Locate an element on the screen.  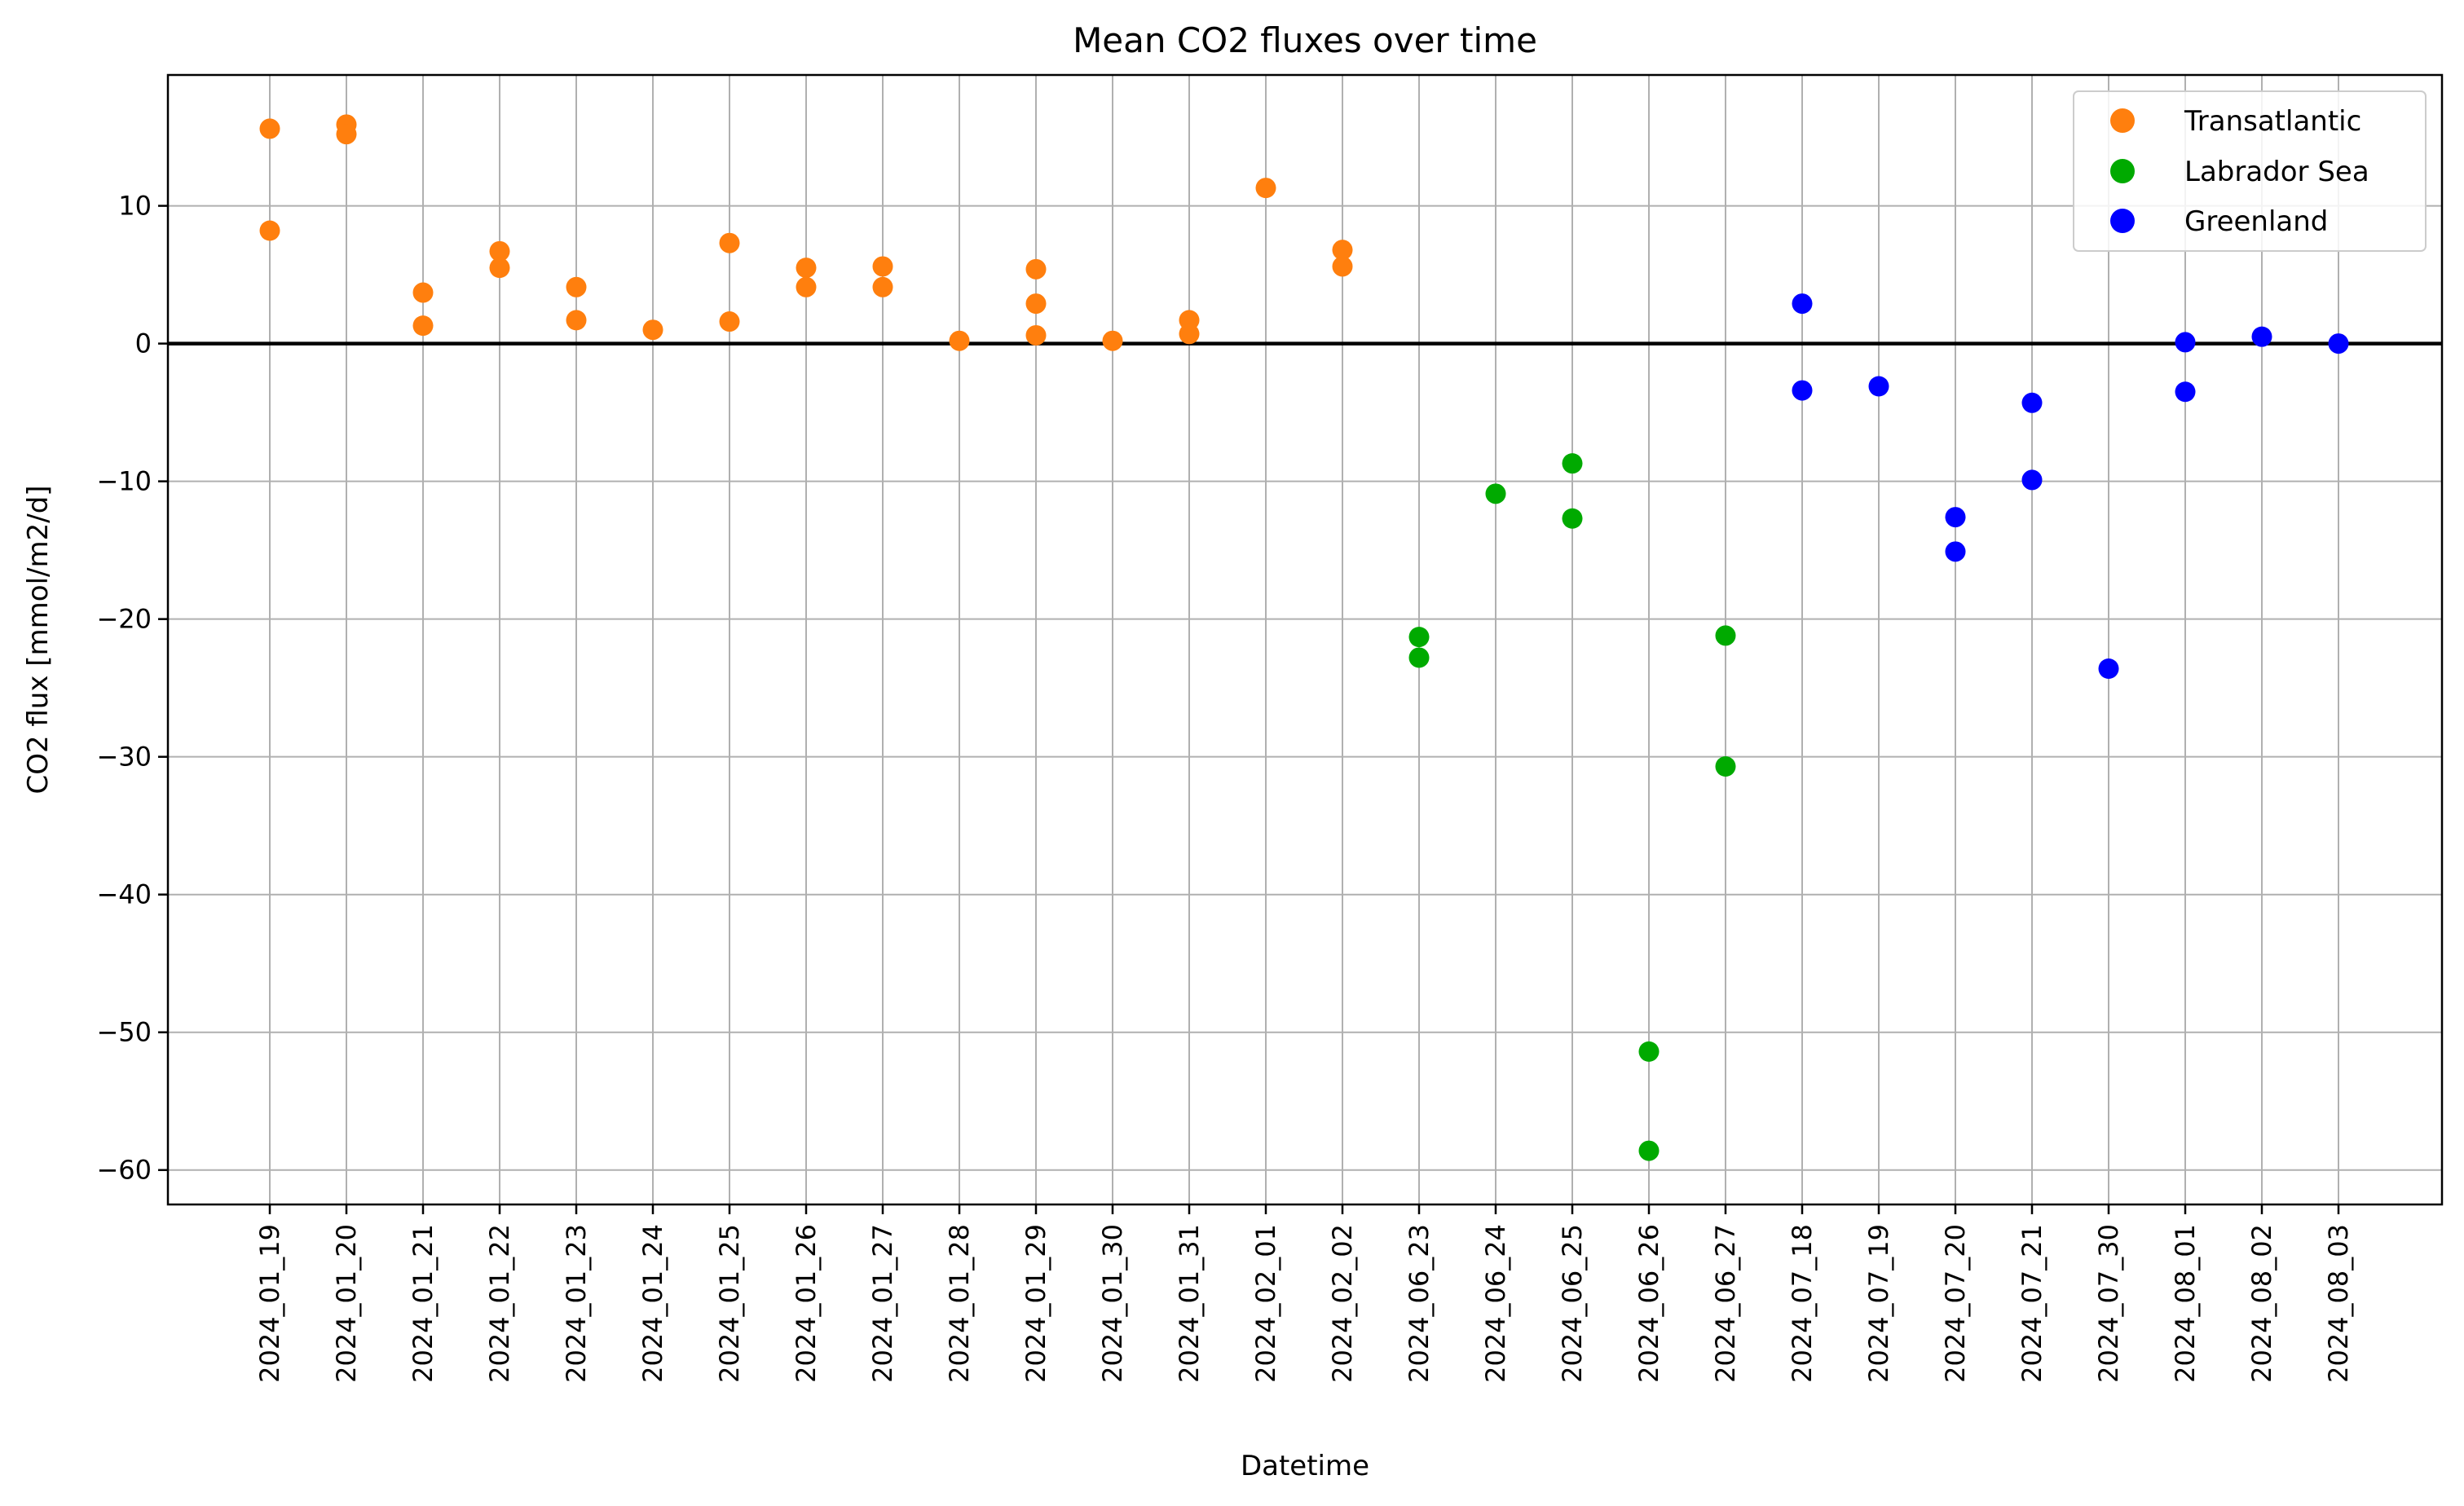
legend: Transatlantic Labrador Sea Greenland is located at coordinates (2250, 171).